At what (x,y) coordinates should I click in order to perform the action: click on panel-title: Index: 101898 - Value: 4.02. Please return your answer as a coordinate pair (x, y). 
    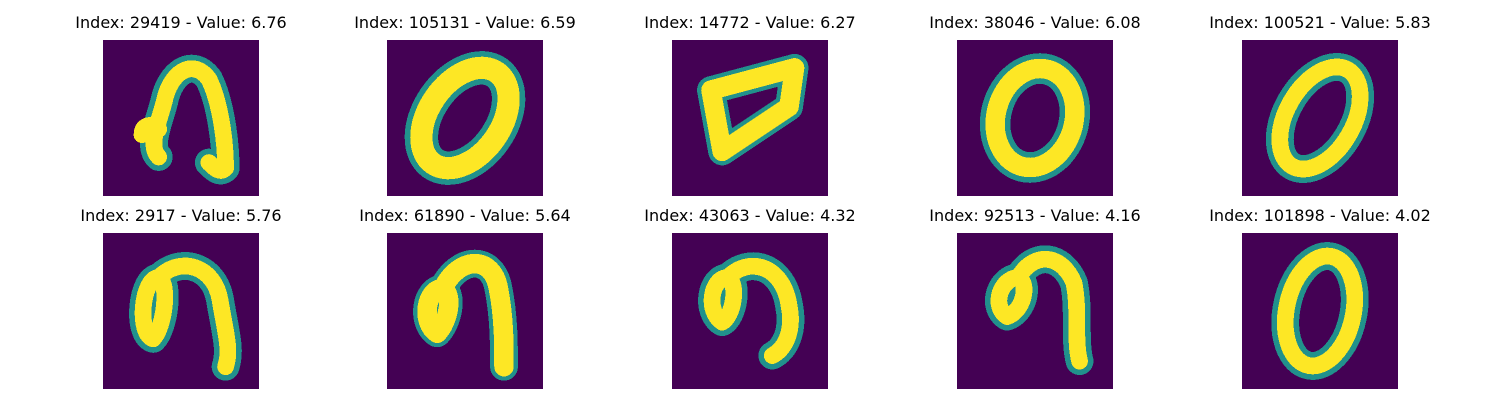
    Looking at the image, I should click on (1320, 215).